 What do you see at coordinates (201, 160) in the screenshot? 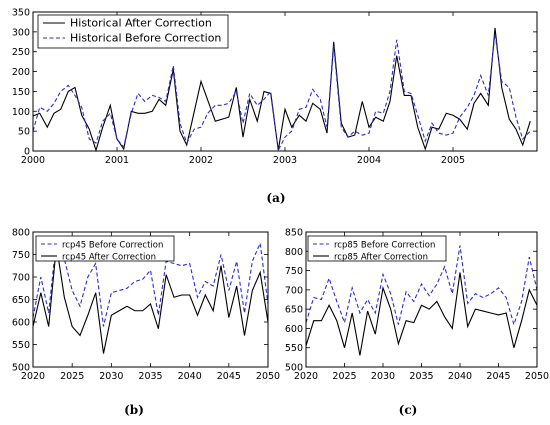
I see `x-tick-label: 2002` at bounding box center [201, 160].